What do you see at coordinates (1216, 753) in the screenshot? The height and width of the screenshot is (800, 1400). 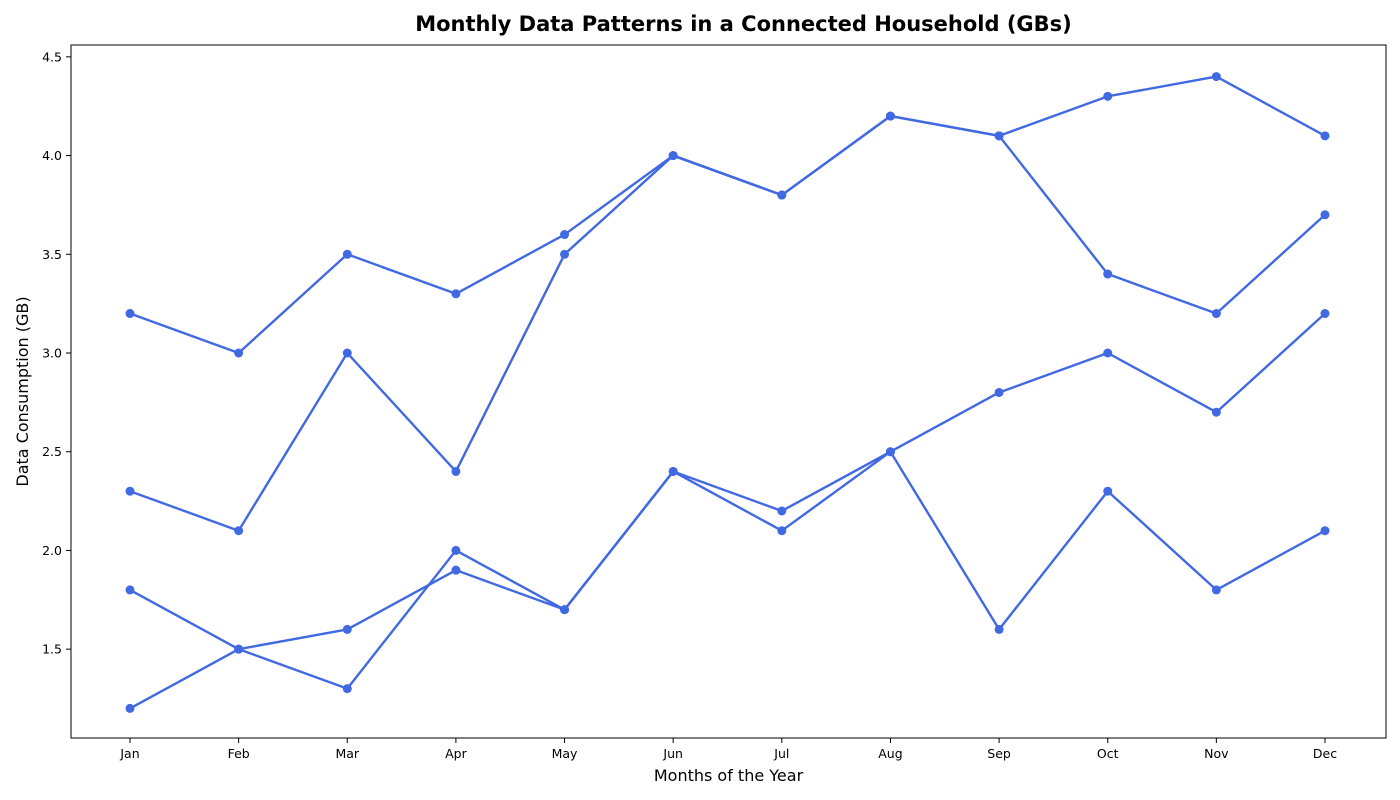 I see `x-tick-label: Nov` at bounding box center [1216, 753].